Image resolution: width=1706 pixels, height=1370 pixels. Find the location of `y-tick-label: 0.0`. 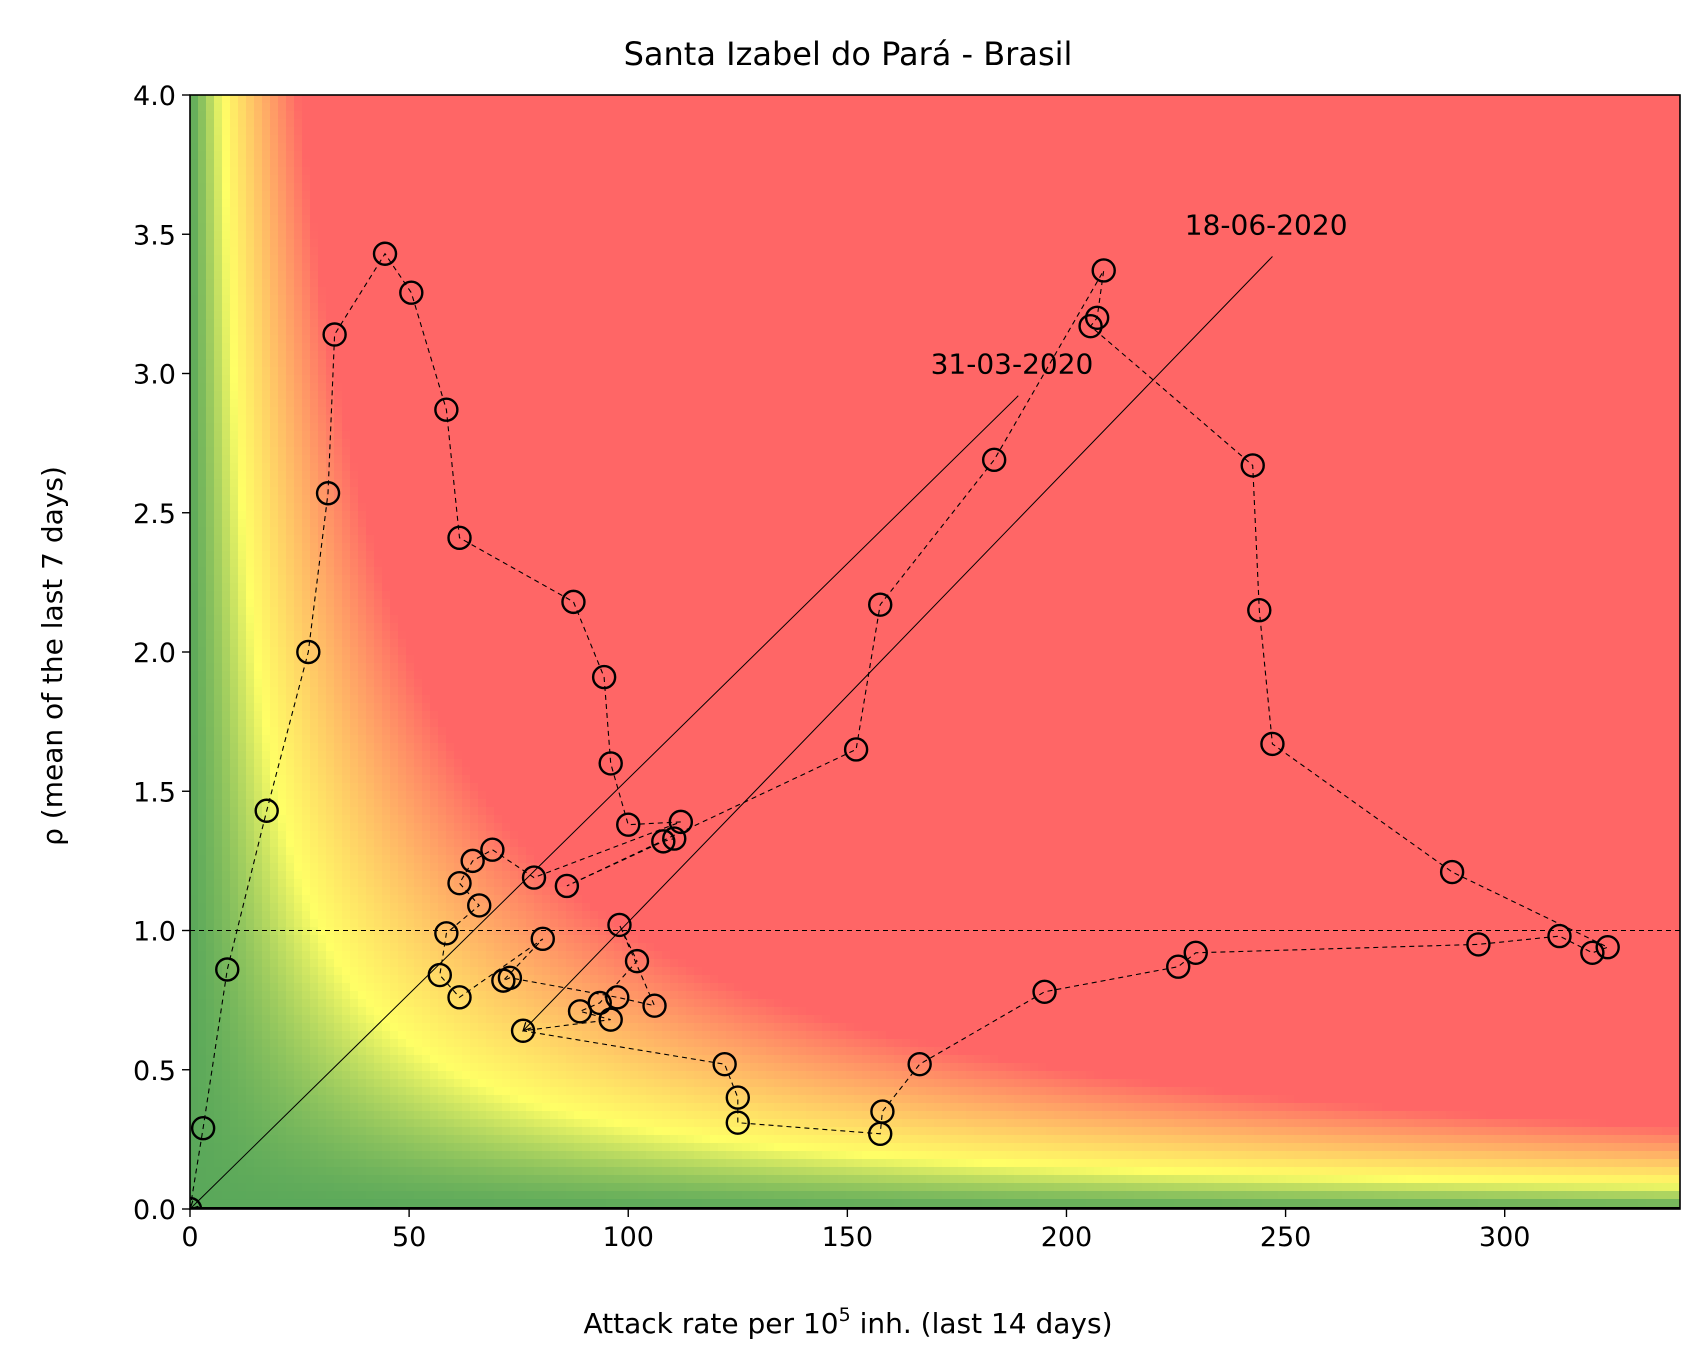

y-tick-label: 0.0 is located at coordinates (154, 1210).